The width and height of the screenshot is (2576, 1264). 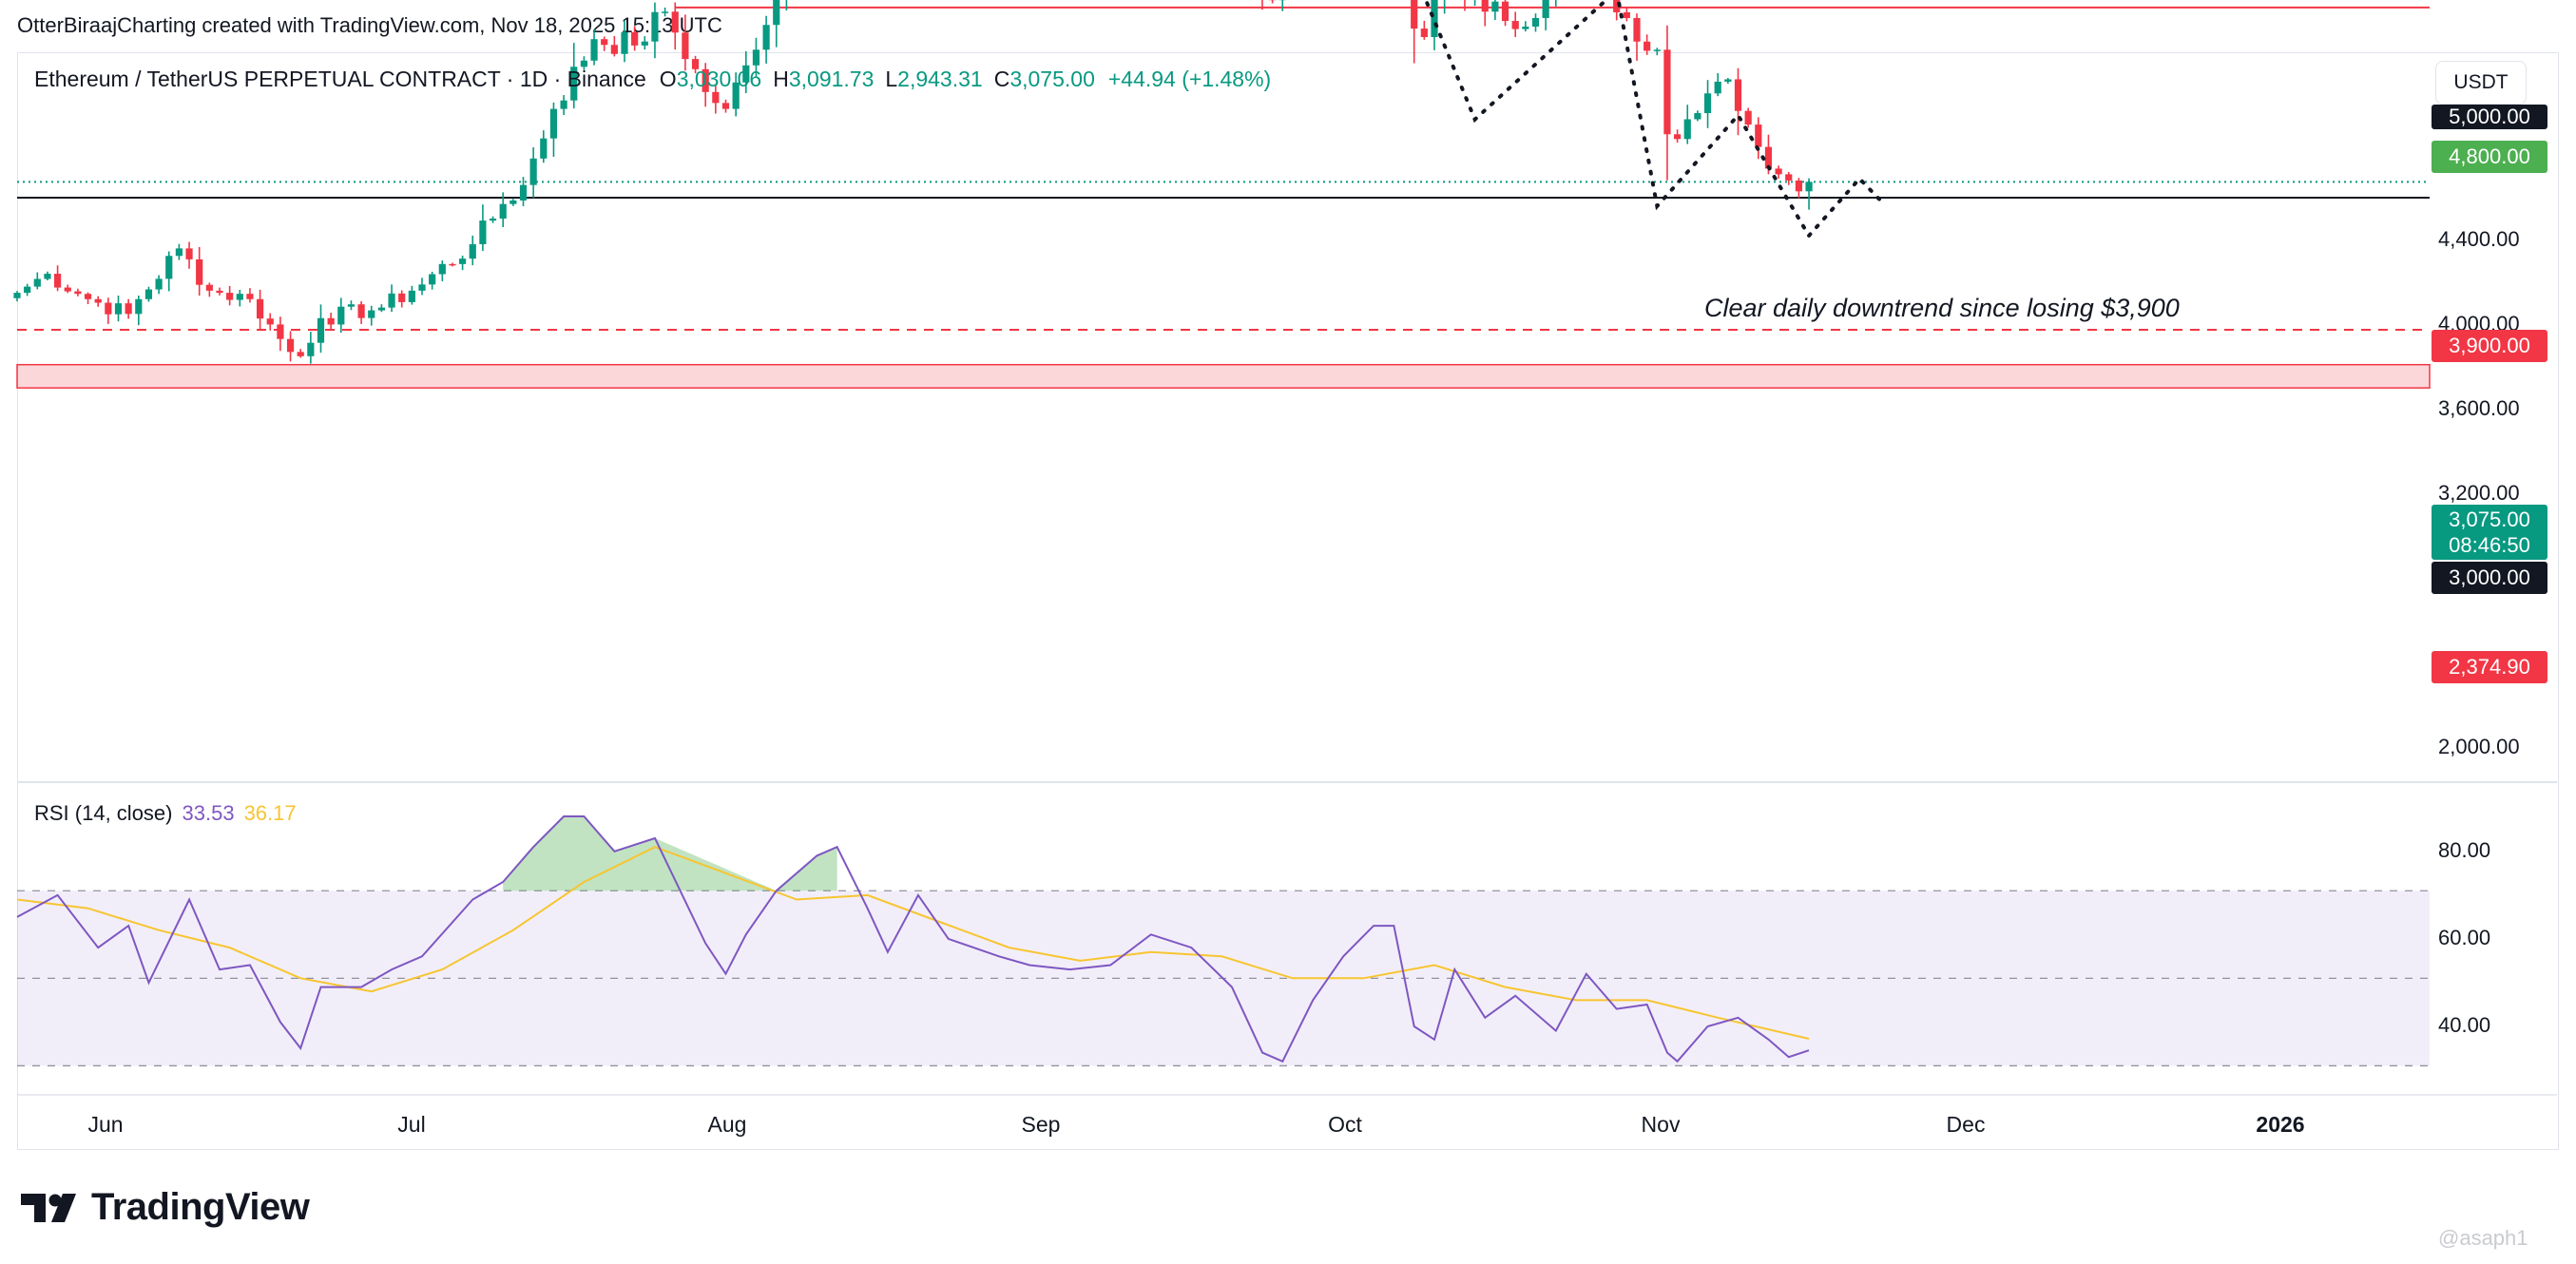 I want to click on month-dec: Dec, so click(x=1966, y=1125).